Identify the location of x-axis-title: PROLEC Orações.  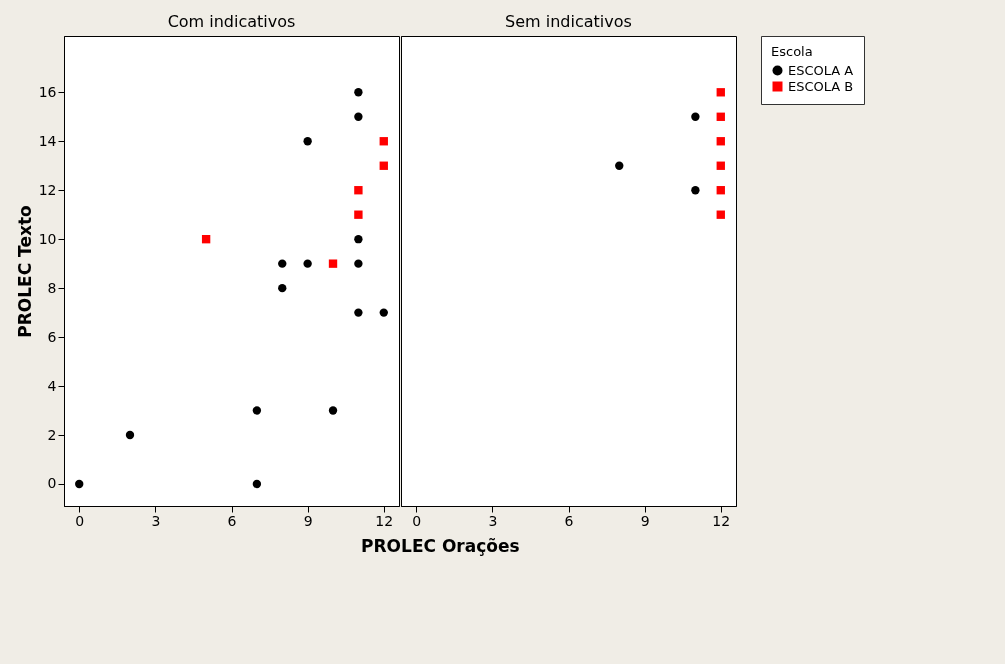
(440, 545).